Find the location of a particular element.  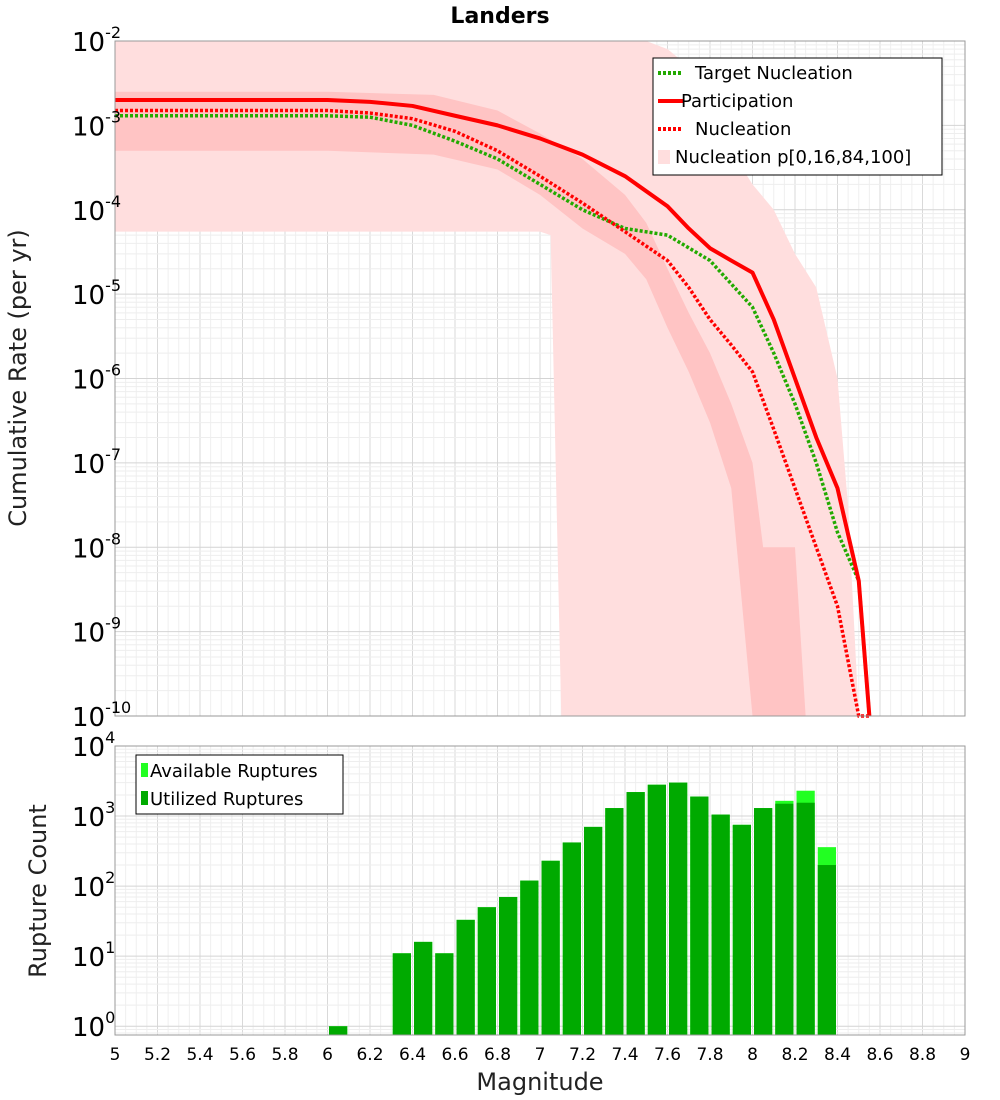

legend-label: Participation is located at coordinates (737, 101).